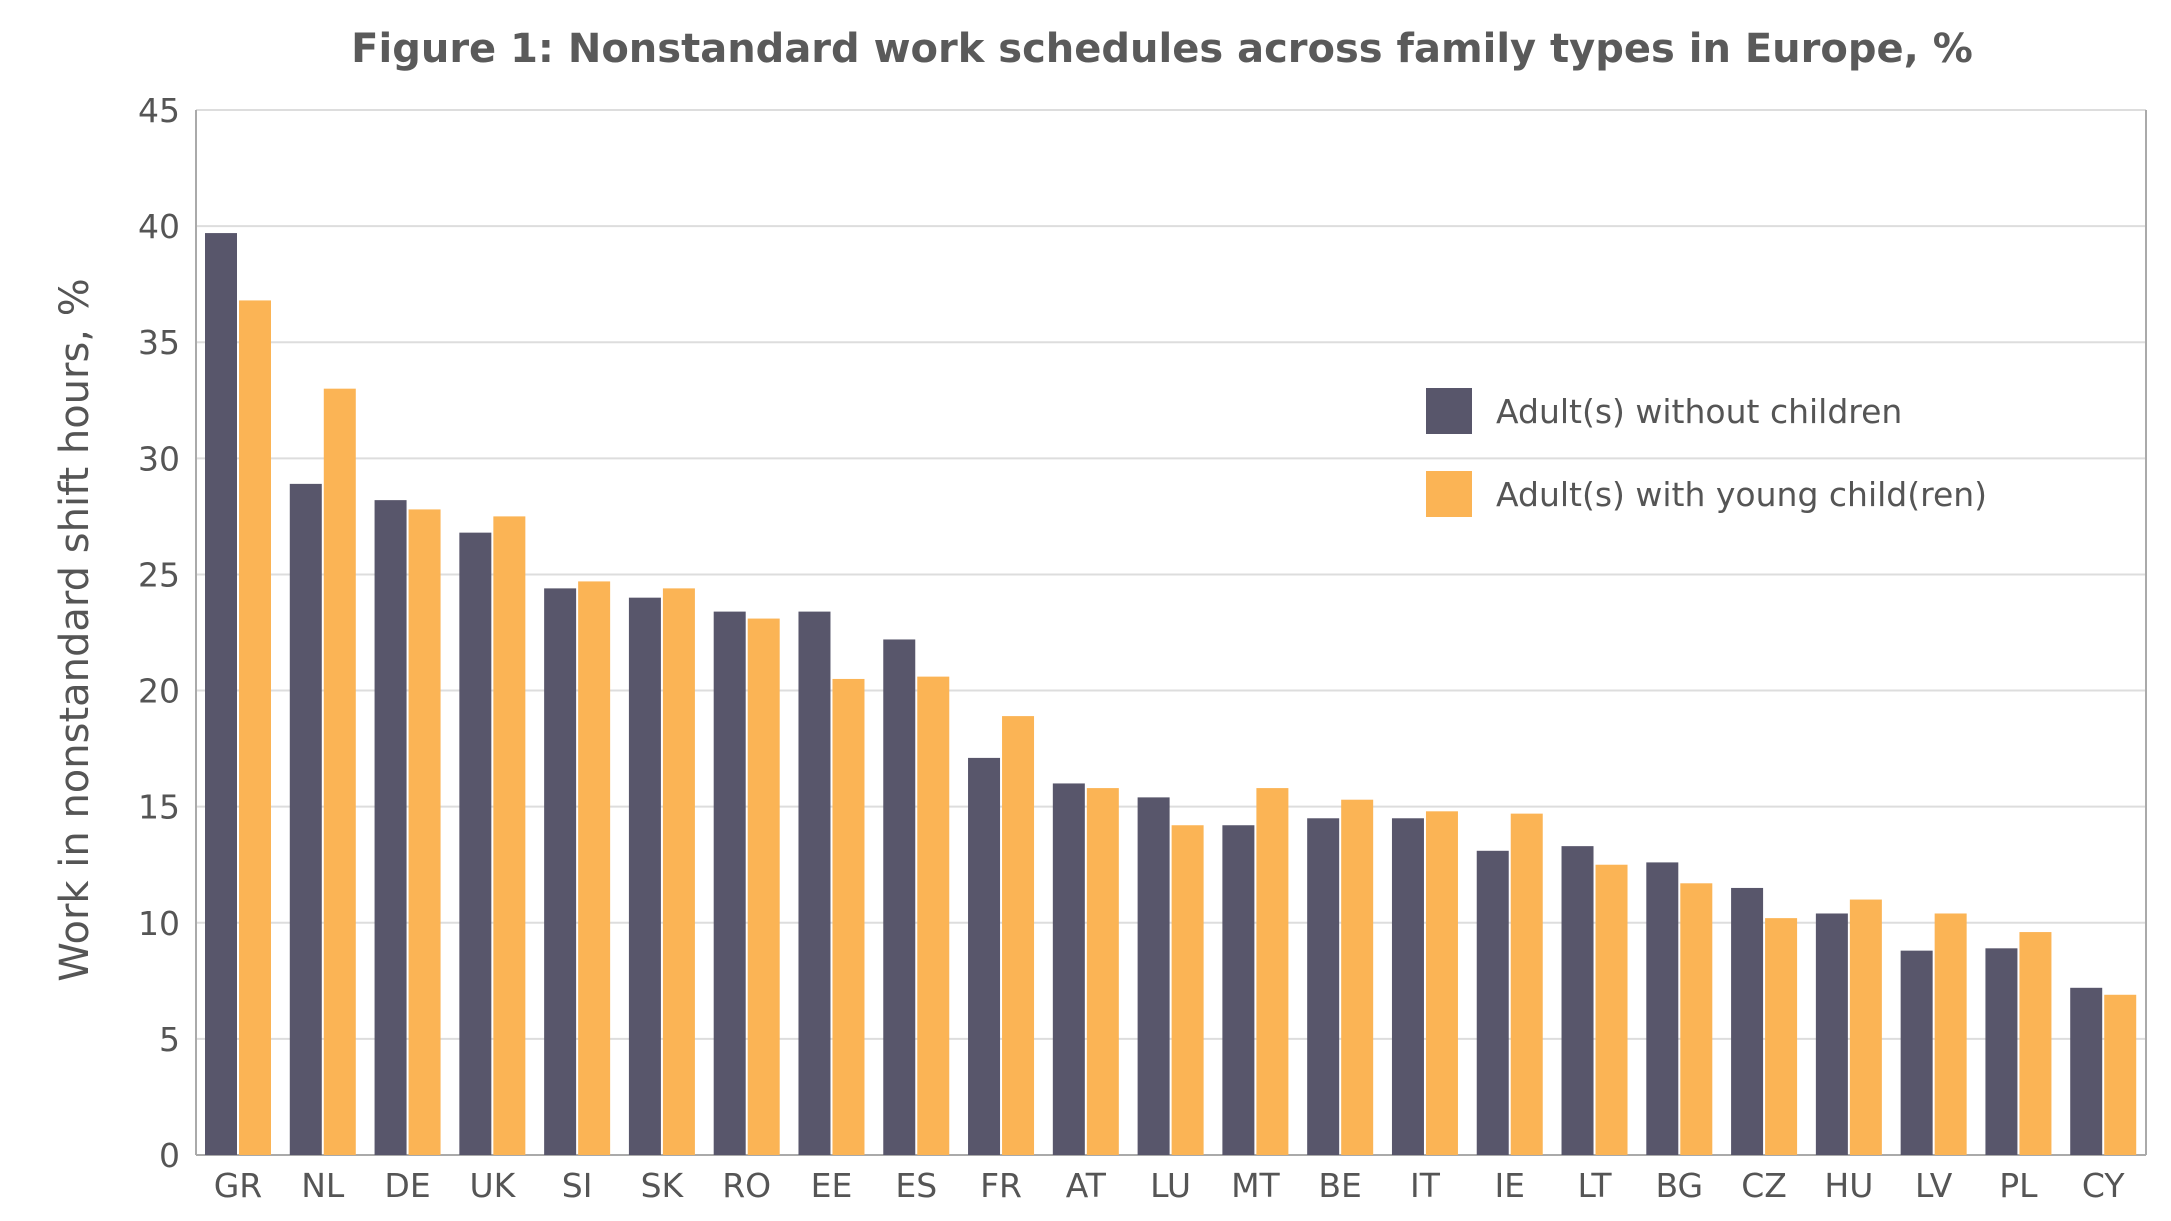  I want to click on bar-fr-without-children, so click(984, 956).